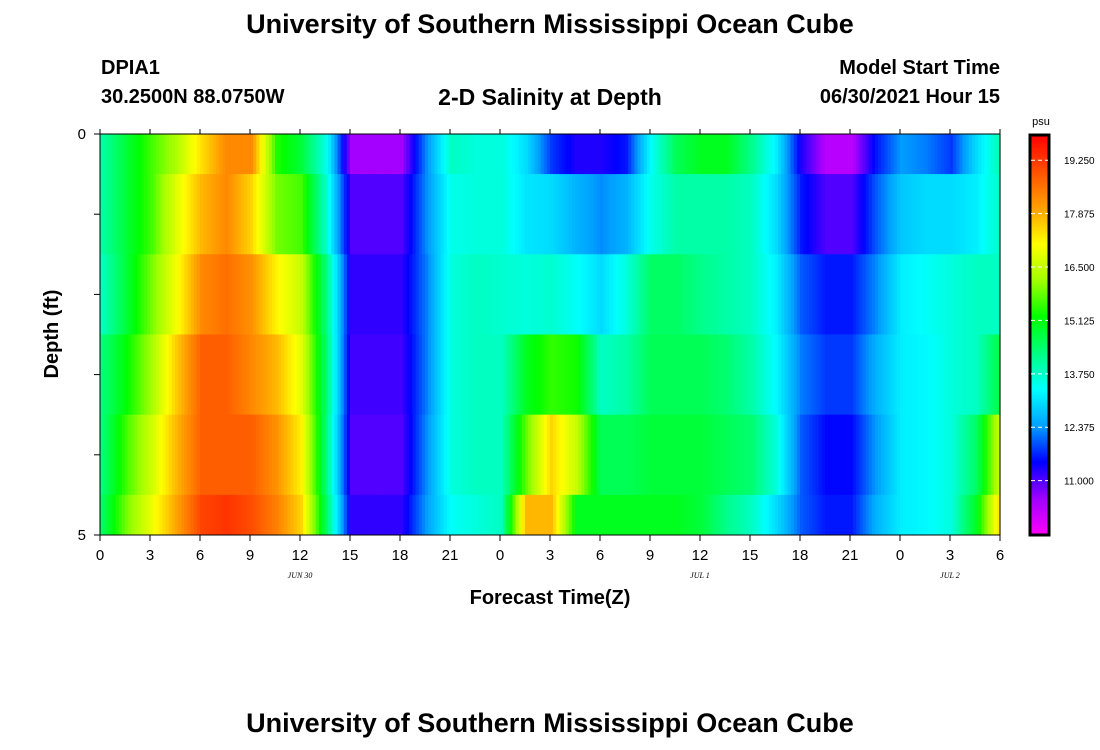 The width and height of the screenshot is (1100, 750). What do you see at coordinates (100, 555) in the screenshot?
I see `x-tick-label: 0` at bounding box center [100, 555].